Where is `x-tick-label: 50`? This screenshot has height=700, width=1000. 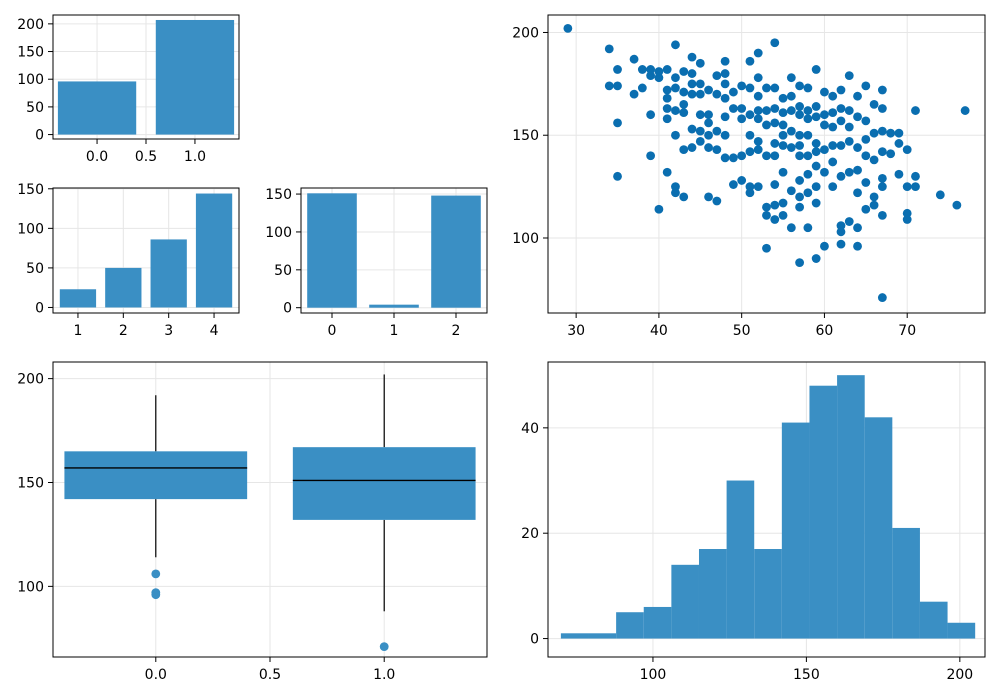
x-tick-label: 50 is located at coordinates (742, 331).